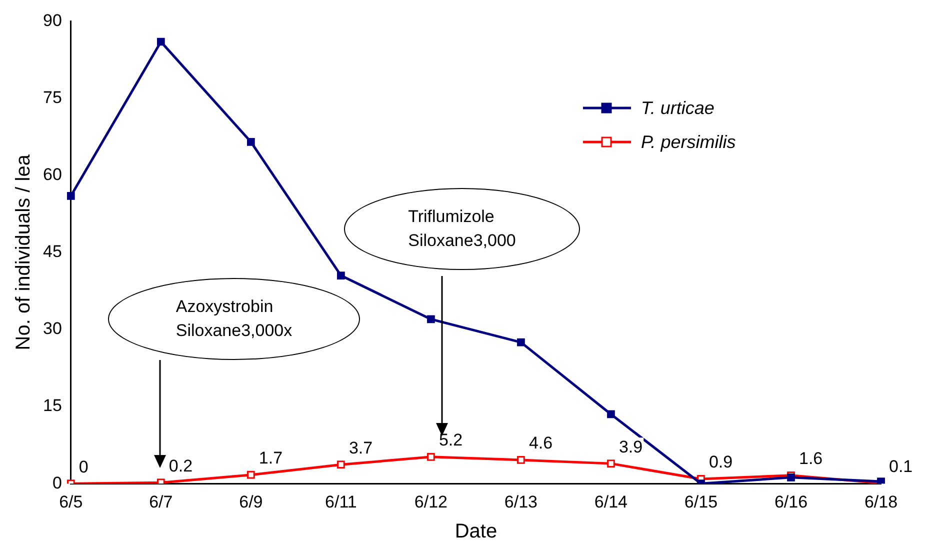  I want to click on ellipse-callout: Azoxystrobin Siloxane3,000x, so click(234, 319).